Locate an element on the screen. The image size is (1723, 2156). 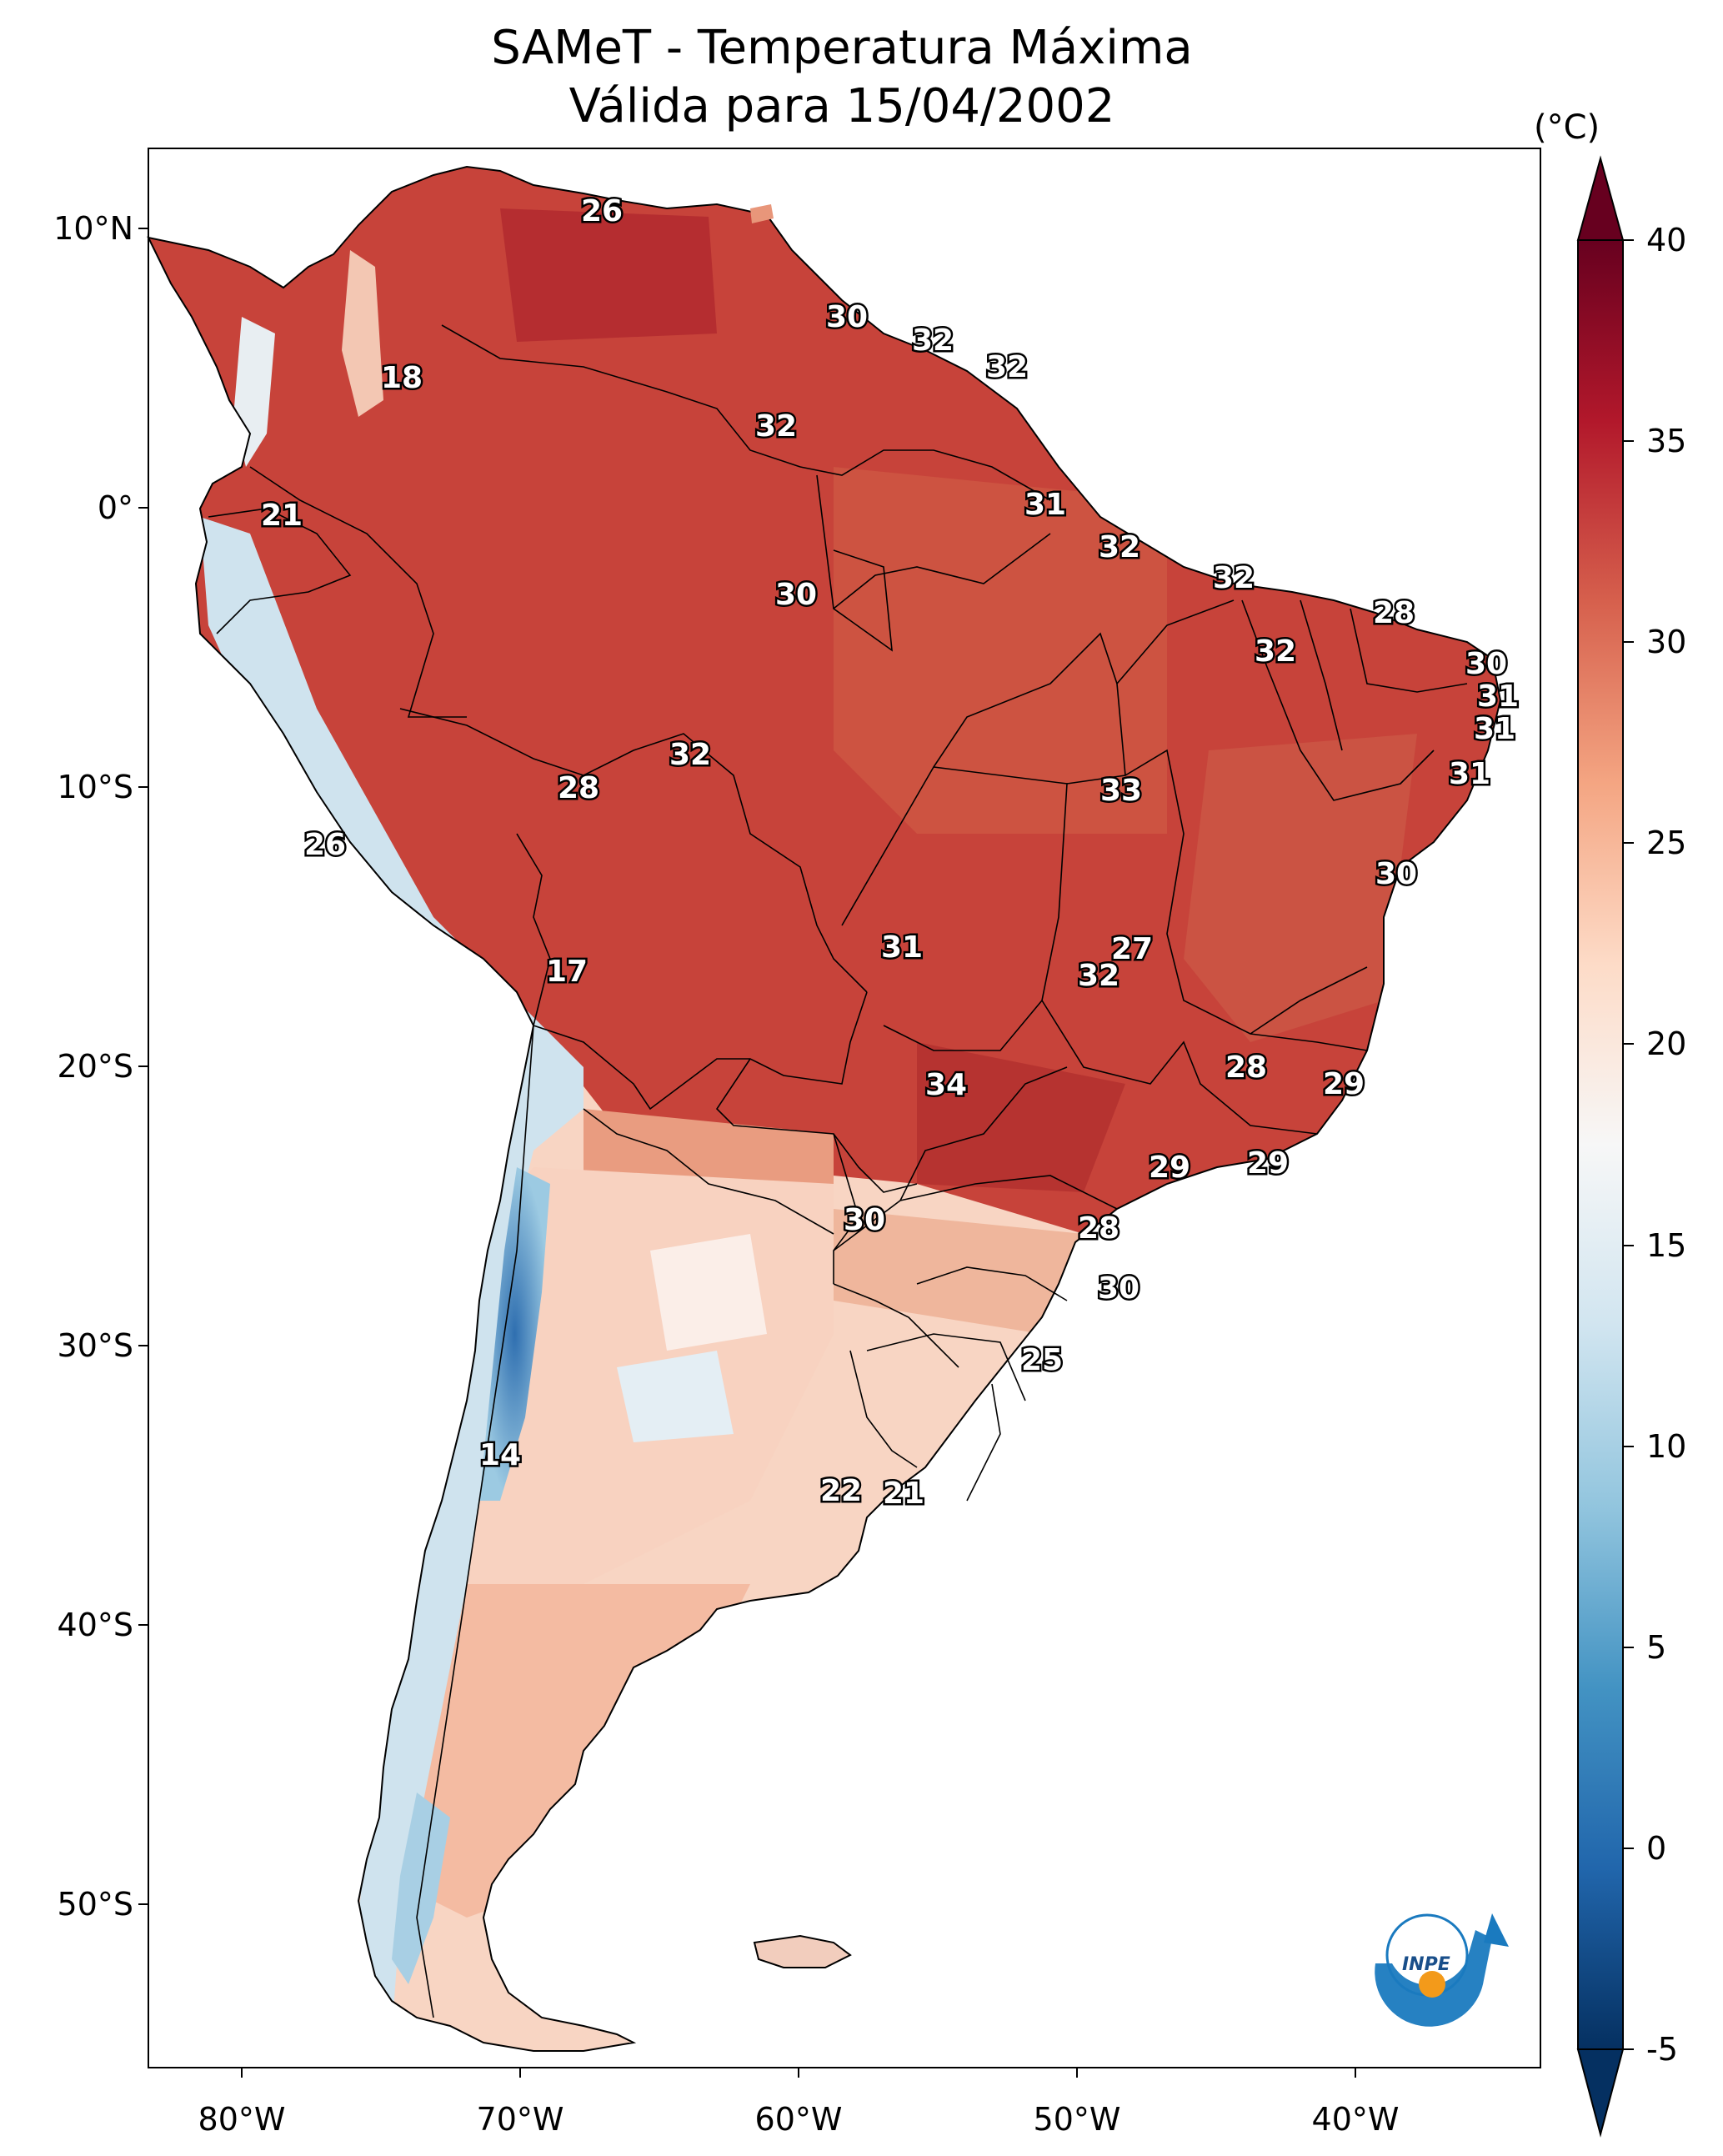
lat-tick: 10°S is located at coordinates (95, 787).